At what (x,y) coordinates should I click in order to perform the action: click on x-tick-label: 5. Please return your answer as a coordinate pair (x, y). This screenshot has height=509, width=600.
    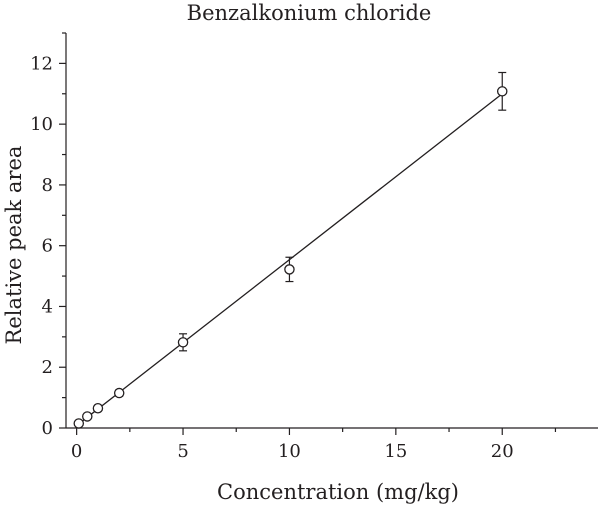
    Looking at the image, I should click on (182, 451).